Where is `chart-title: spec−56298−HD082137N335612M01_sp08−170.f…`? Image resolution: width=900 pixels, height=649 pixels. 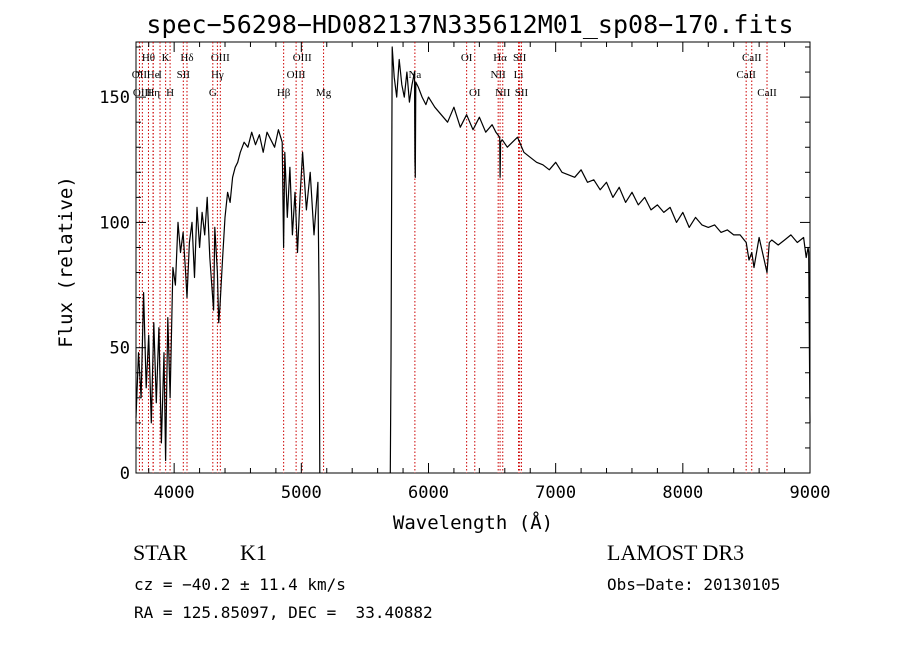 chart-title: spec−56298−HD082137N335612M01_sp08−170.f… is located at coordinates (469, 24).